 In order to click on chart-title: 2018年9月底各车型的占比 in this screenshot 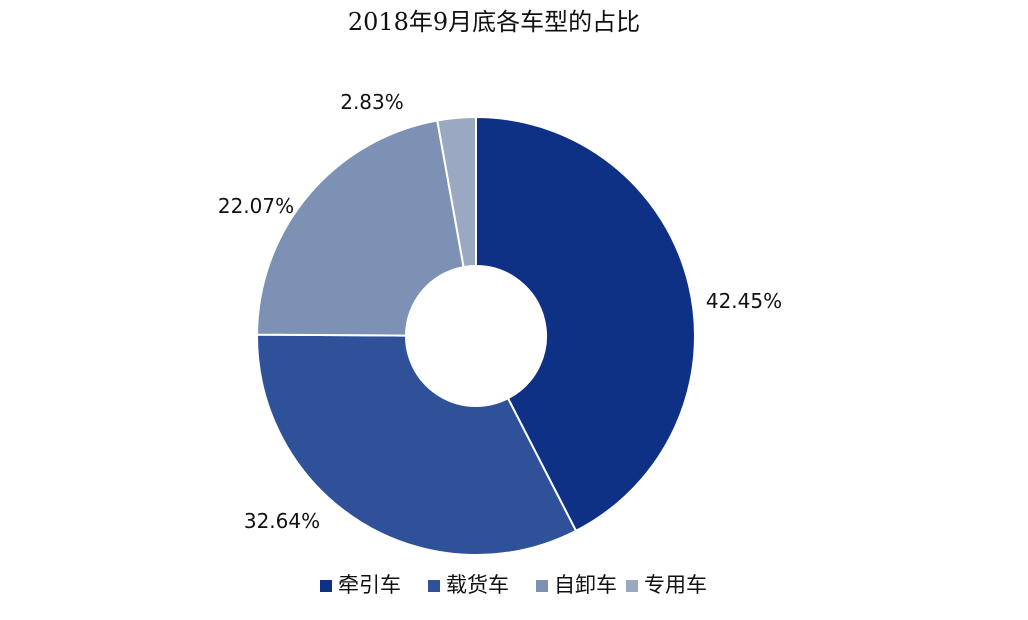, I will do `click(494, 22)`.